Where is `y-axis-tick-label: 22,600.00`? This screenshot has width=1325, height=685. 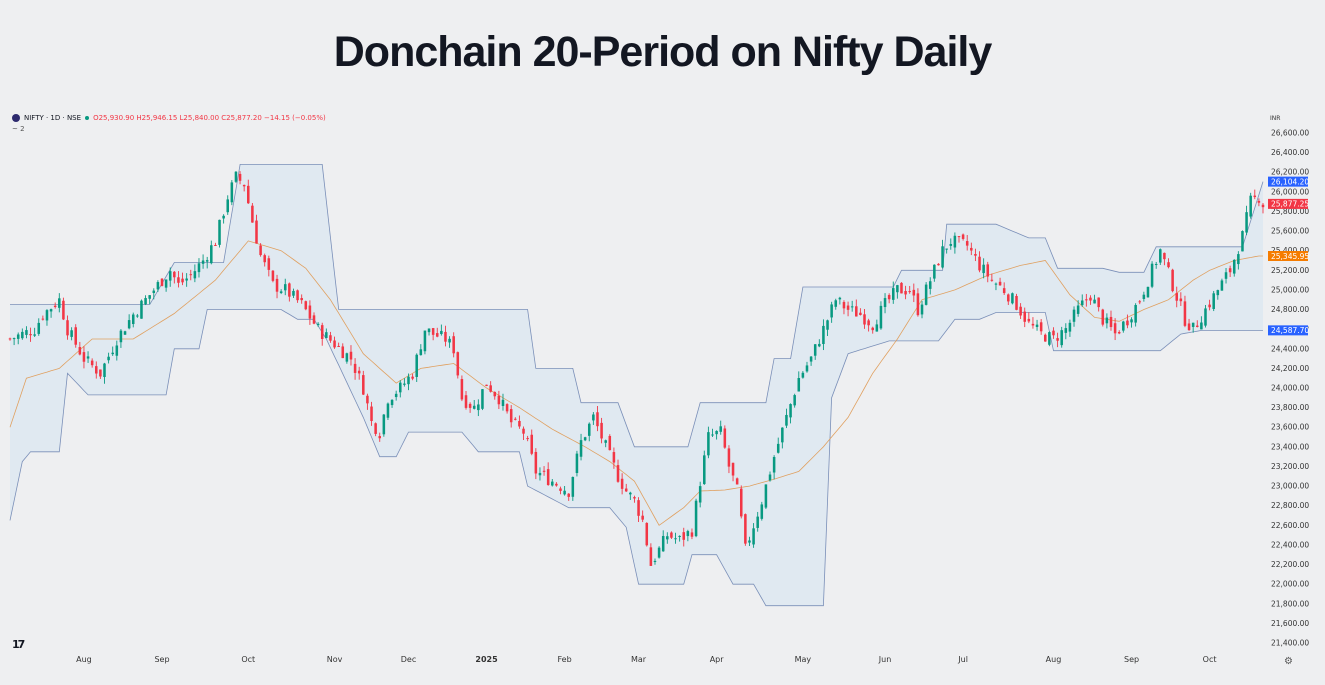 y-axis-tick-label: 22,600.00 is located at coordinates (1290, 525).